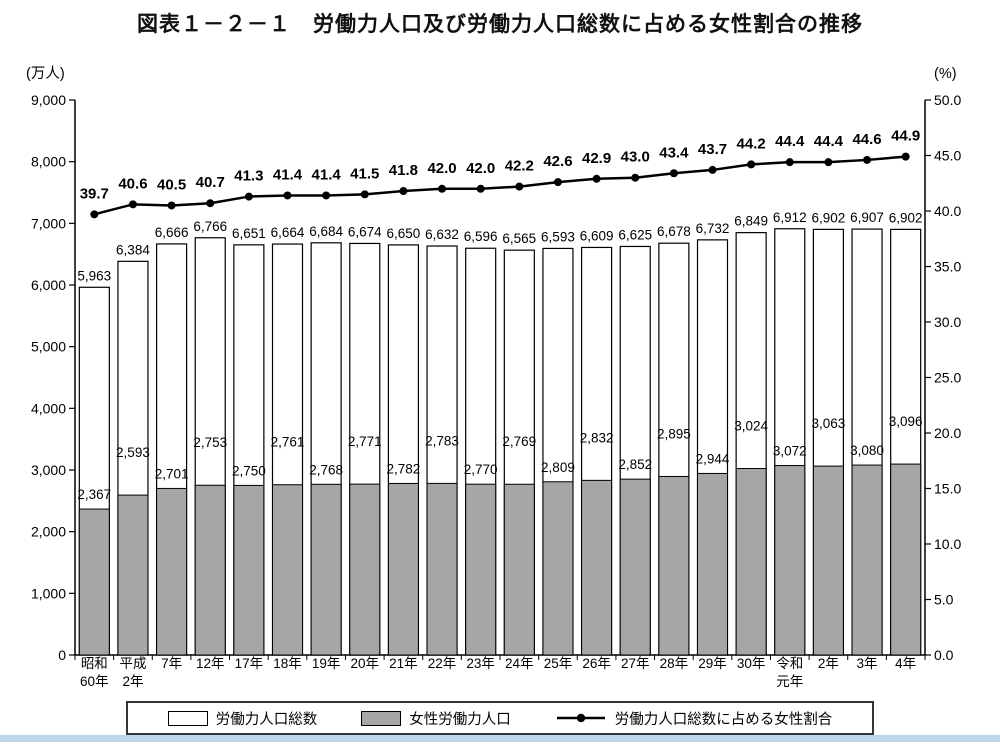 This screenshot has height=742, width=1000. What do you see at coordinates (751, 143) in the screenshot?
I see `ratio-point-label: 44.2` at bounding box center [751, 143].